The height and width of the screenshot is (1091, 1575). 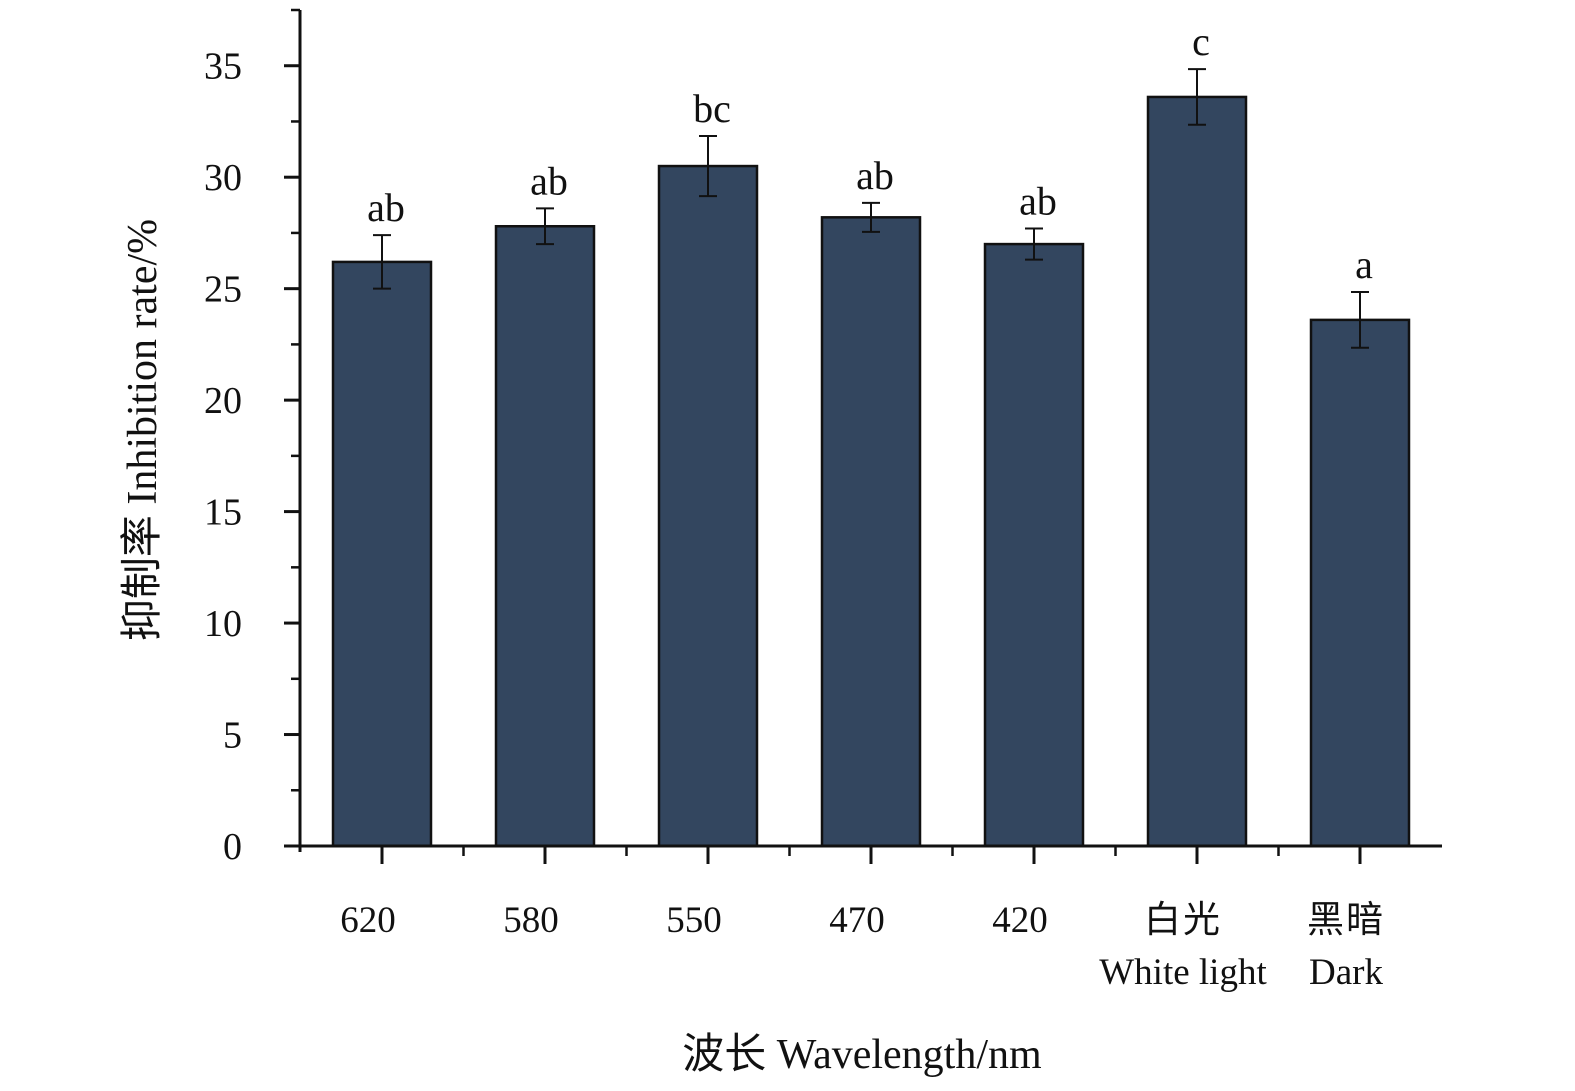 I want to click on category-label: 470, so click(x=857, y=920).